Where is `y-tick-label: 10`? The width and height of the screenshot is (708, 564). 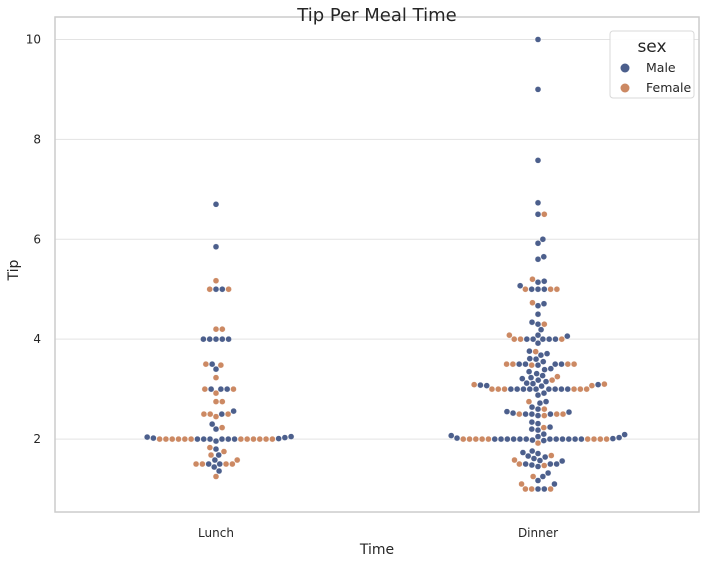 y-tick-label: 10 is located at coordinates (33, 39).